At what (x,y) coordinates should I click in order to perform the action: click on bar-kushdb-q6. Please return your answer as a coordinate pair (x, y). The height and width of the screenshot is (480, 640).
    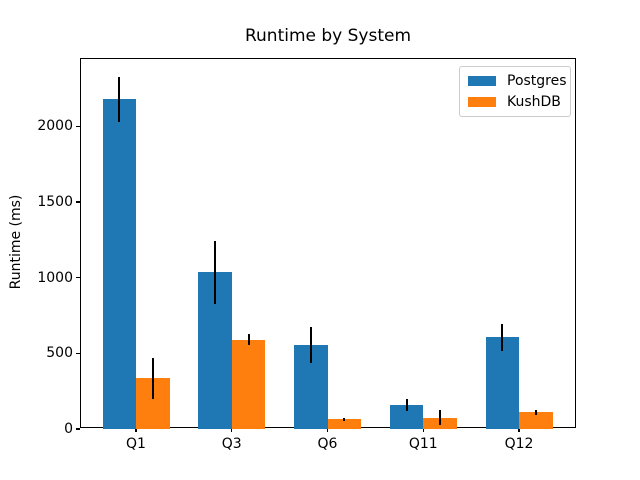
    Looking at the image, I should click on (344, 424).